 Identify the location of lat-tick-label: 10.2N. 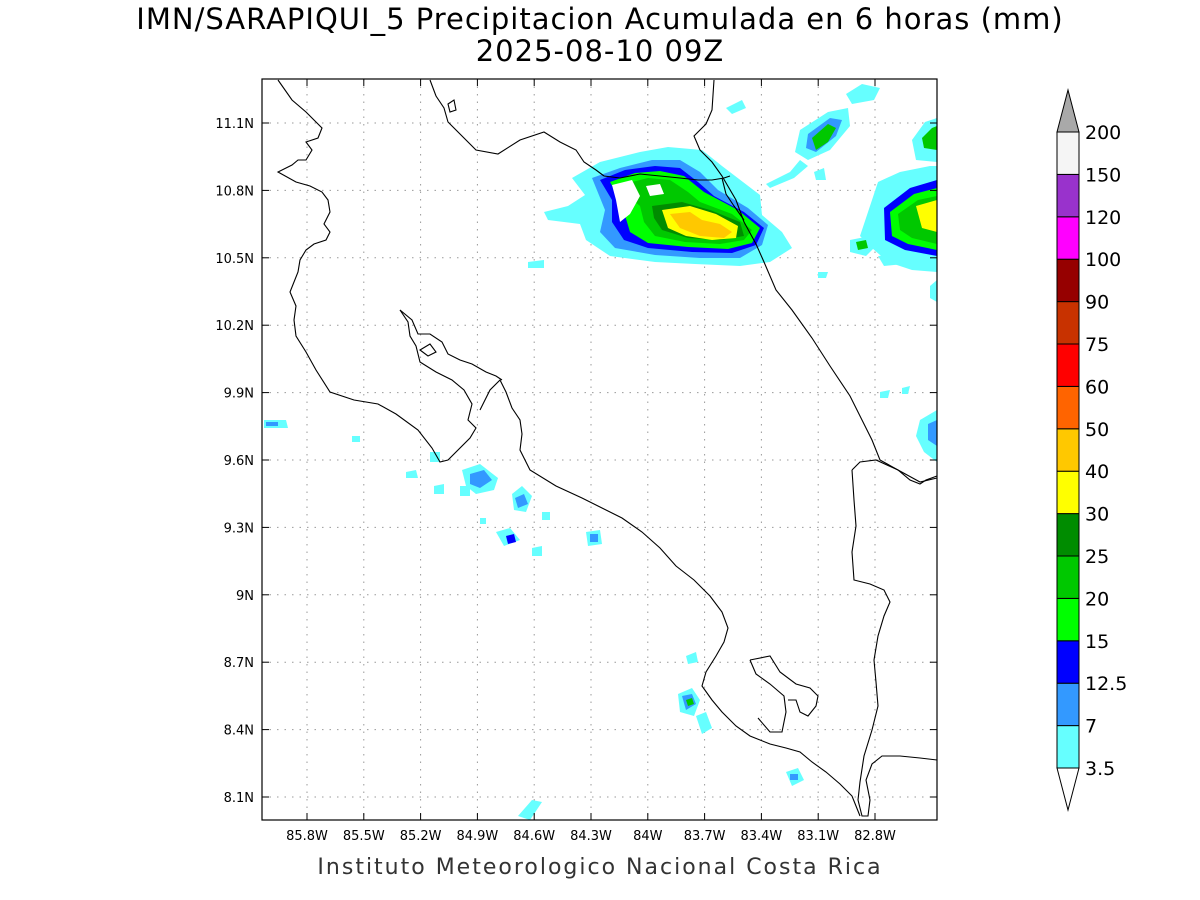
(234, 326).